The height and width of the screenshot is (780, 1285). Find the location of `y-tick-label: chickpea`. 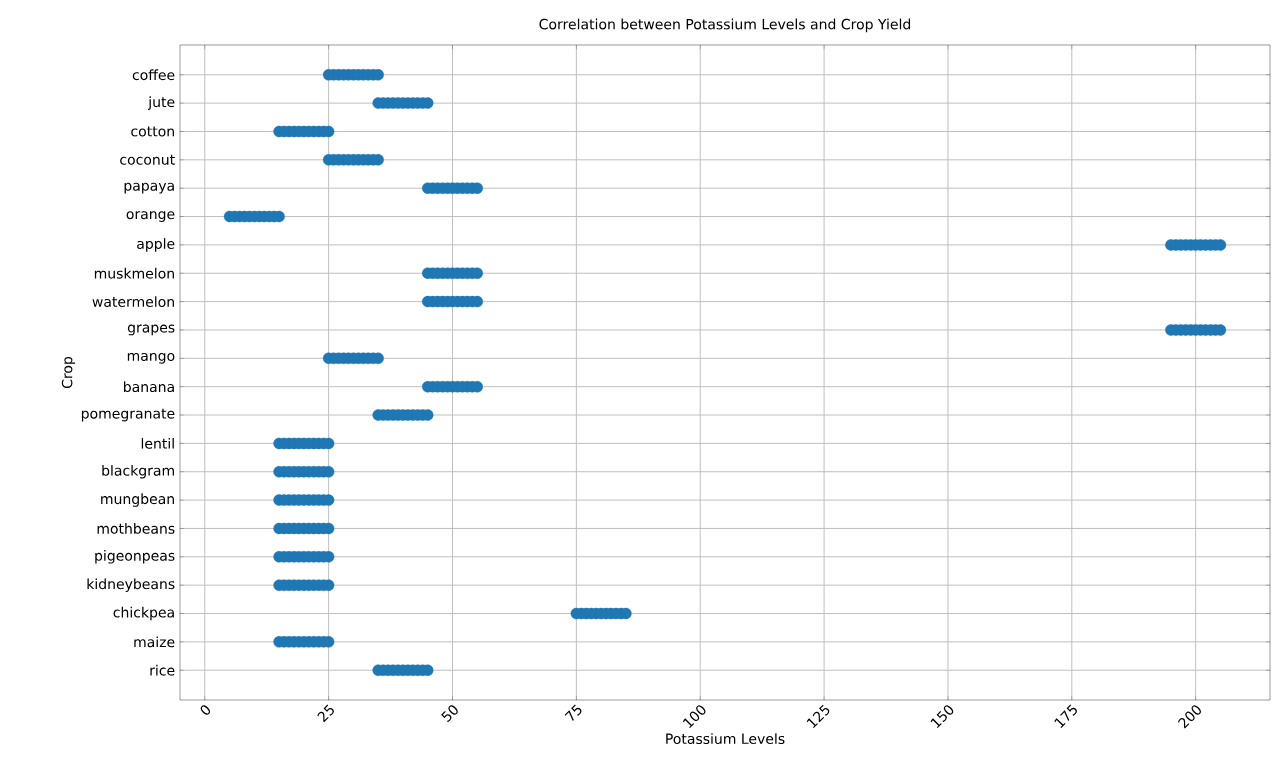

y-tick-label: chickpea is located at coordinates (143, 613).